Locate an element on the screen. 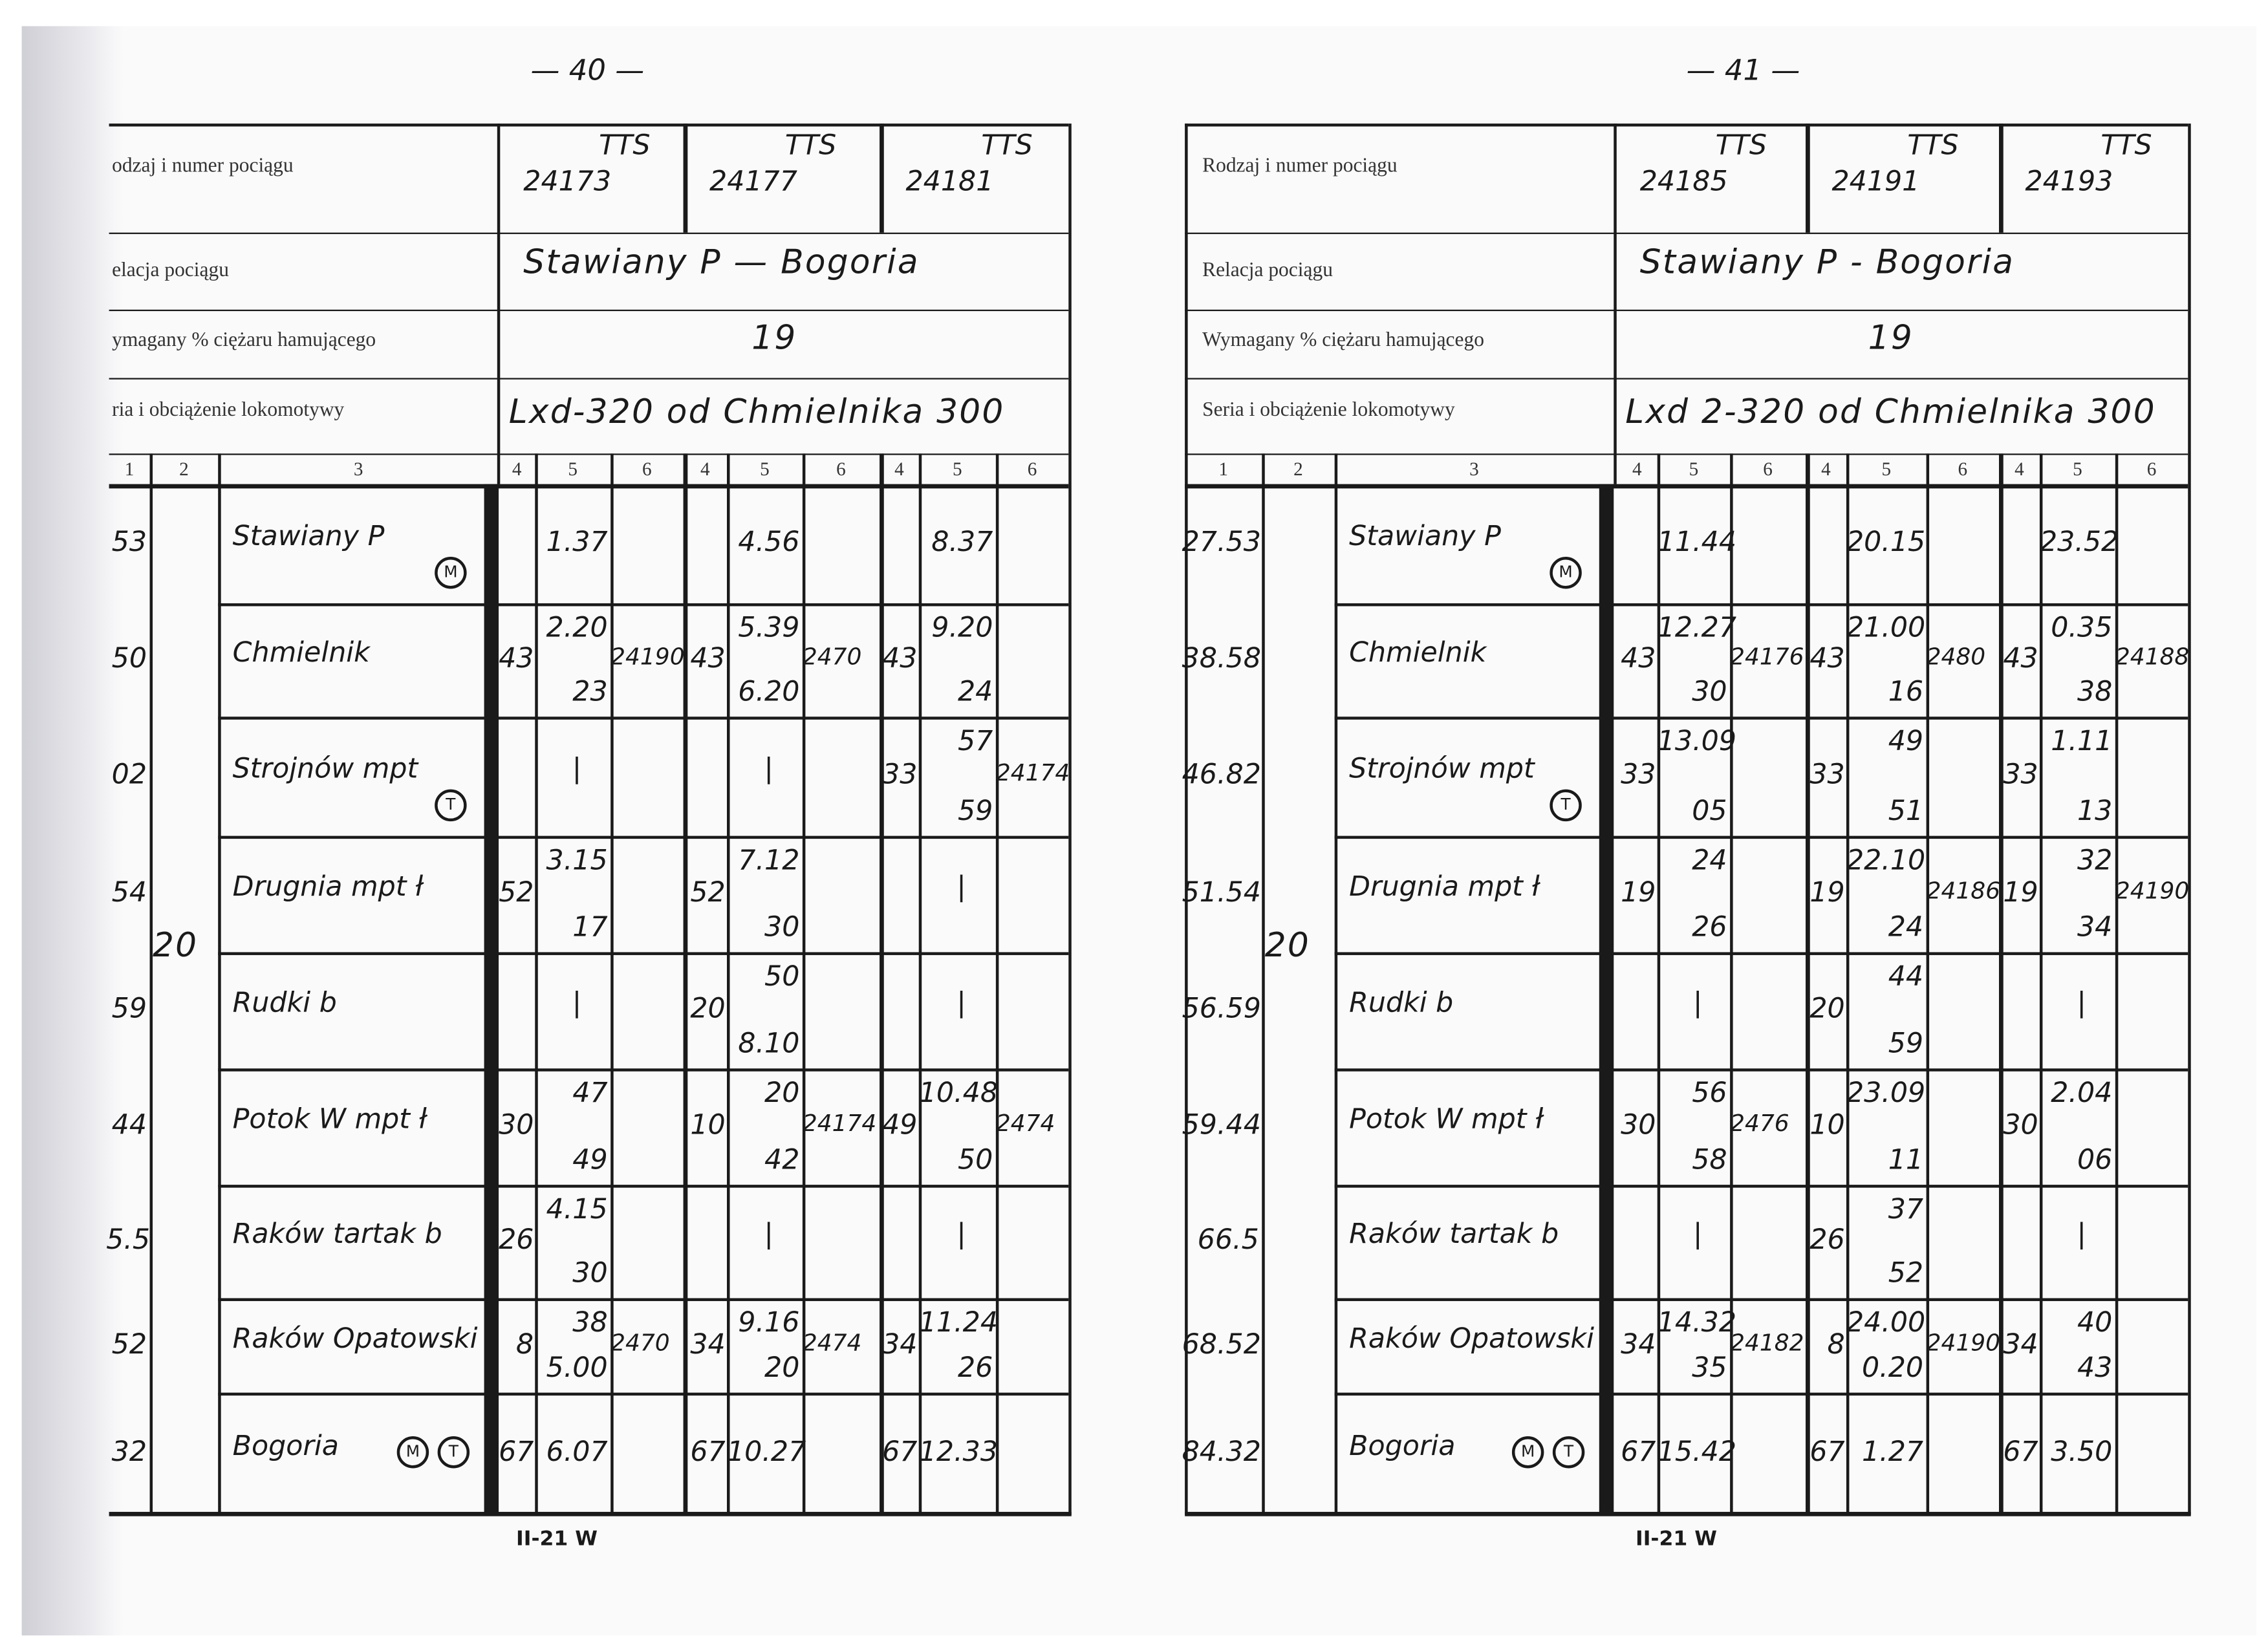 This screenshot has height=1649, width=2268. locomotive-series: Lxd-320 od Chmielnika 300 is located at coordinates (756, 413).